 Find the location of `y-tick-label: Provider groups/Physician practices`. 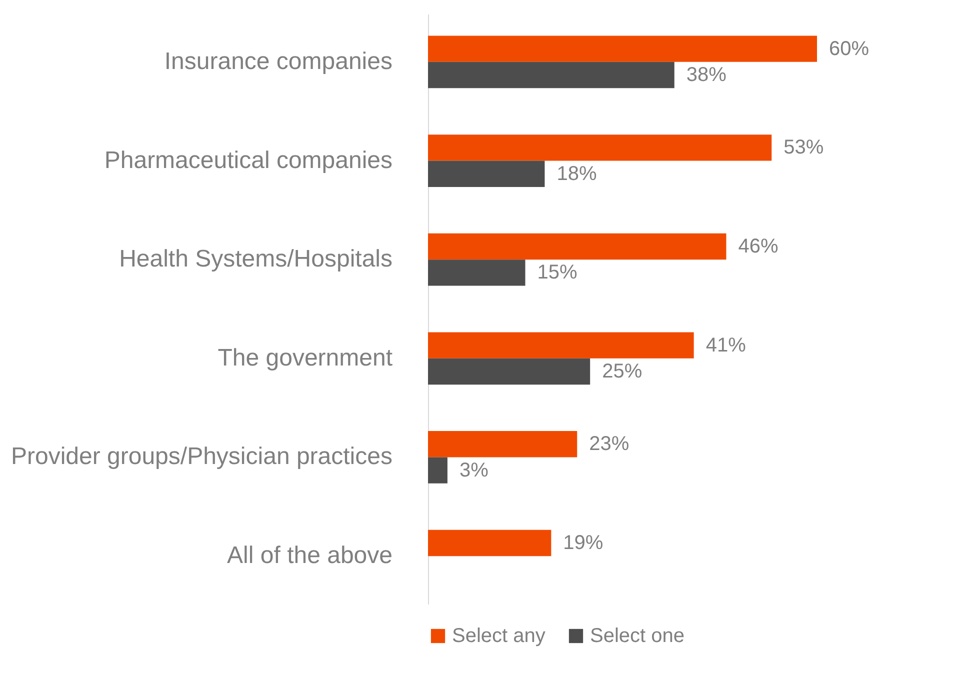

y-tick-label: Provider groups/Physician practices is located at coordinates (201, 456).